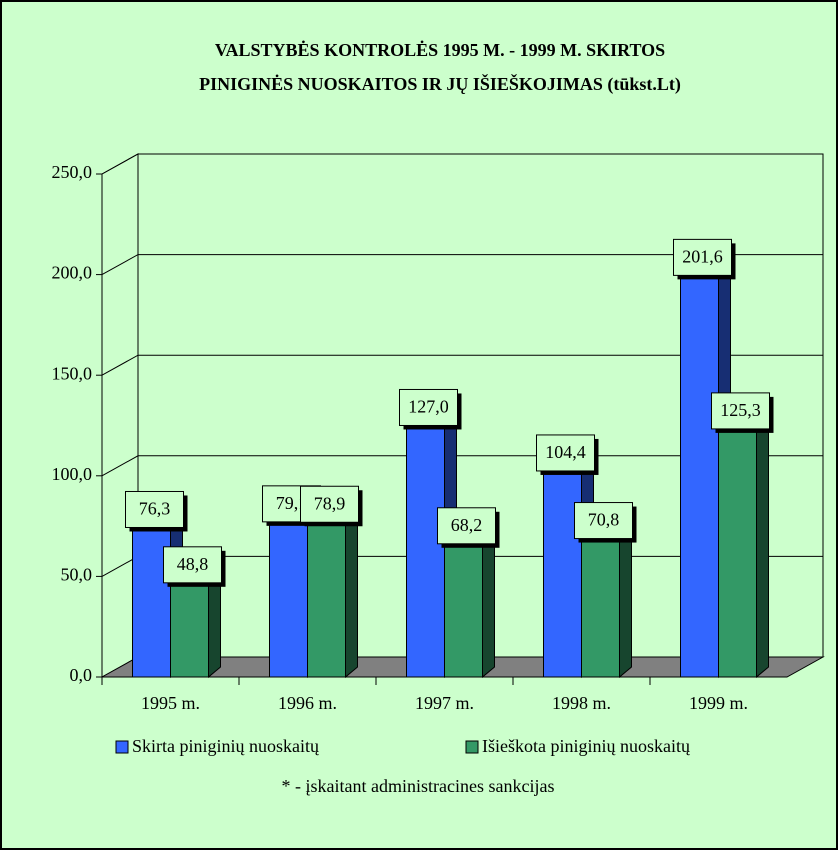  What do you see at coordinates (72, 273) in the screenshot?
I see `y-tick-label: 200,0` at bounding box center [72, 273].